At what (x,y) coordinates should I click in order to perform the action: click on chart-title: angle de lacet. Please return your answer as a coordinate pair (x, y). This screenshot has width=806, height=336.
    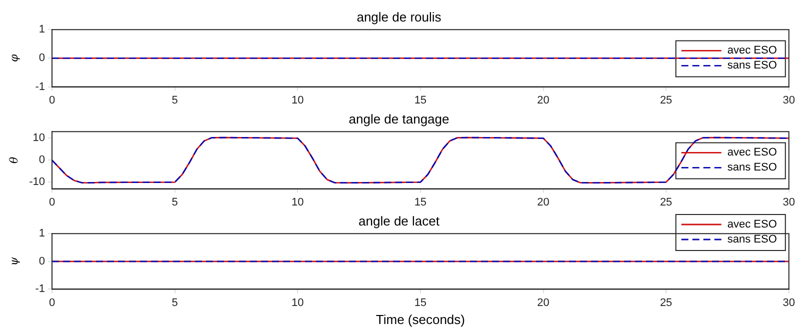
    Looking at the image, I should click on (399, 220).